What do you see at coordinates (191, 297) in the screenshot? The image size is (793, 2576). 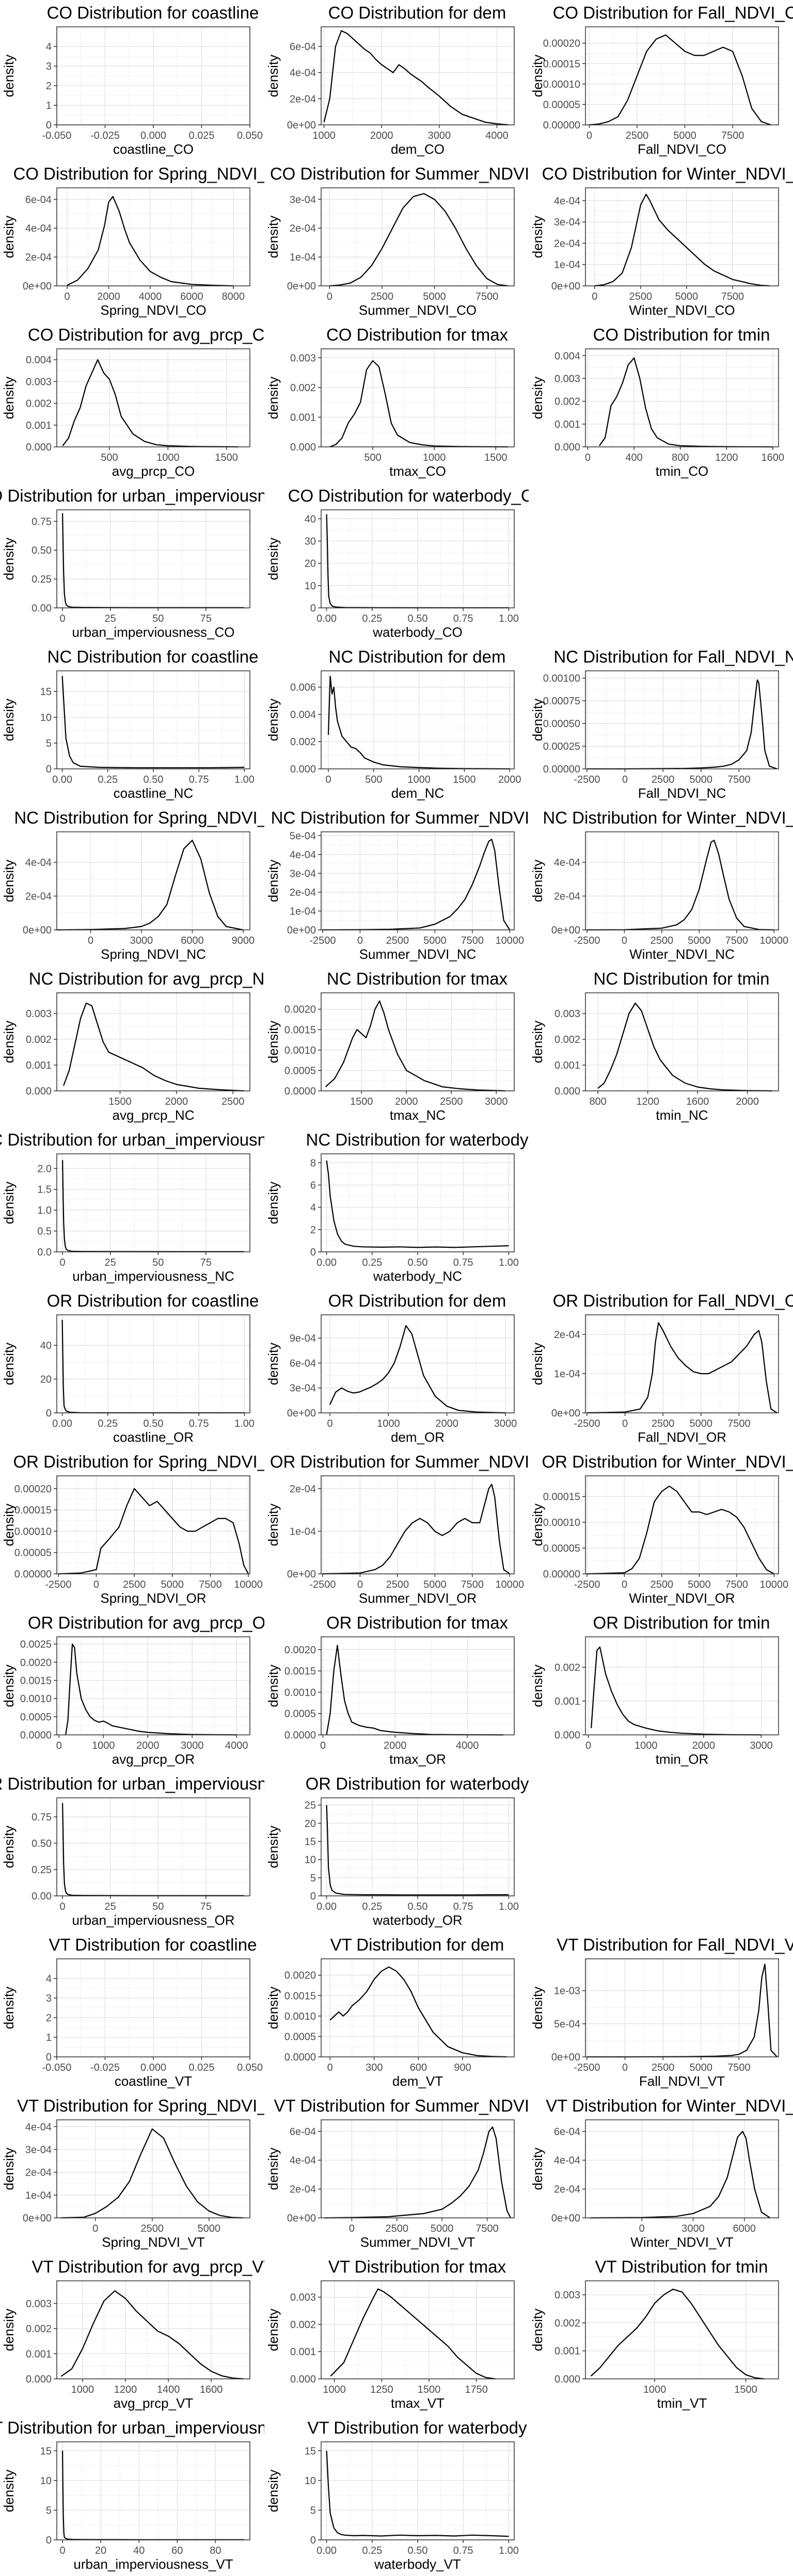 I see `x-tick-label: 6000` at bounding box center [191, 297].